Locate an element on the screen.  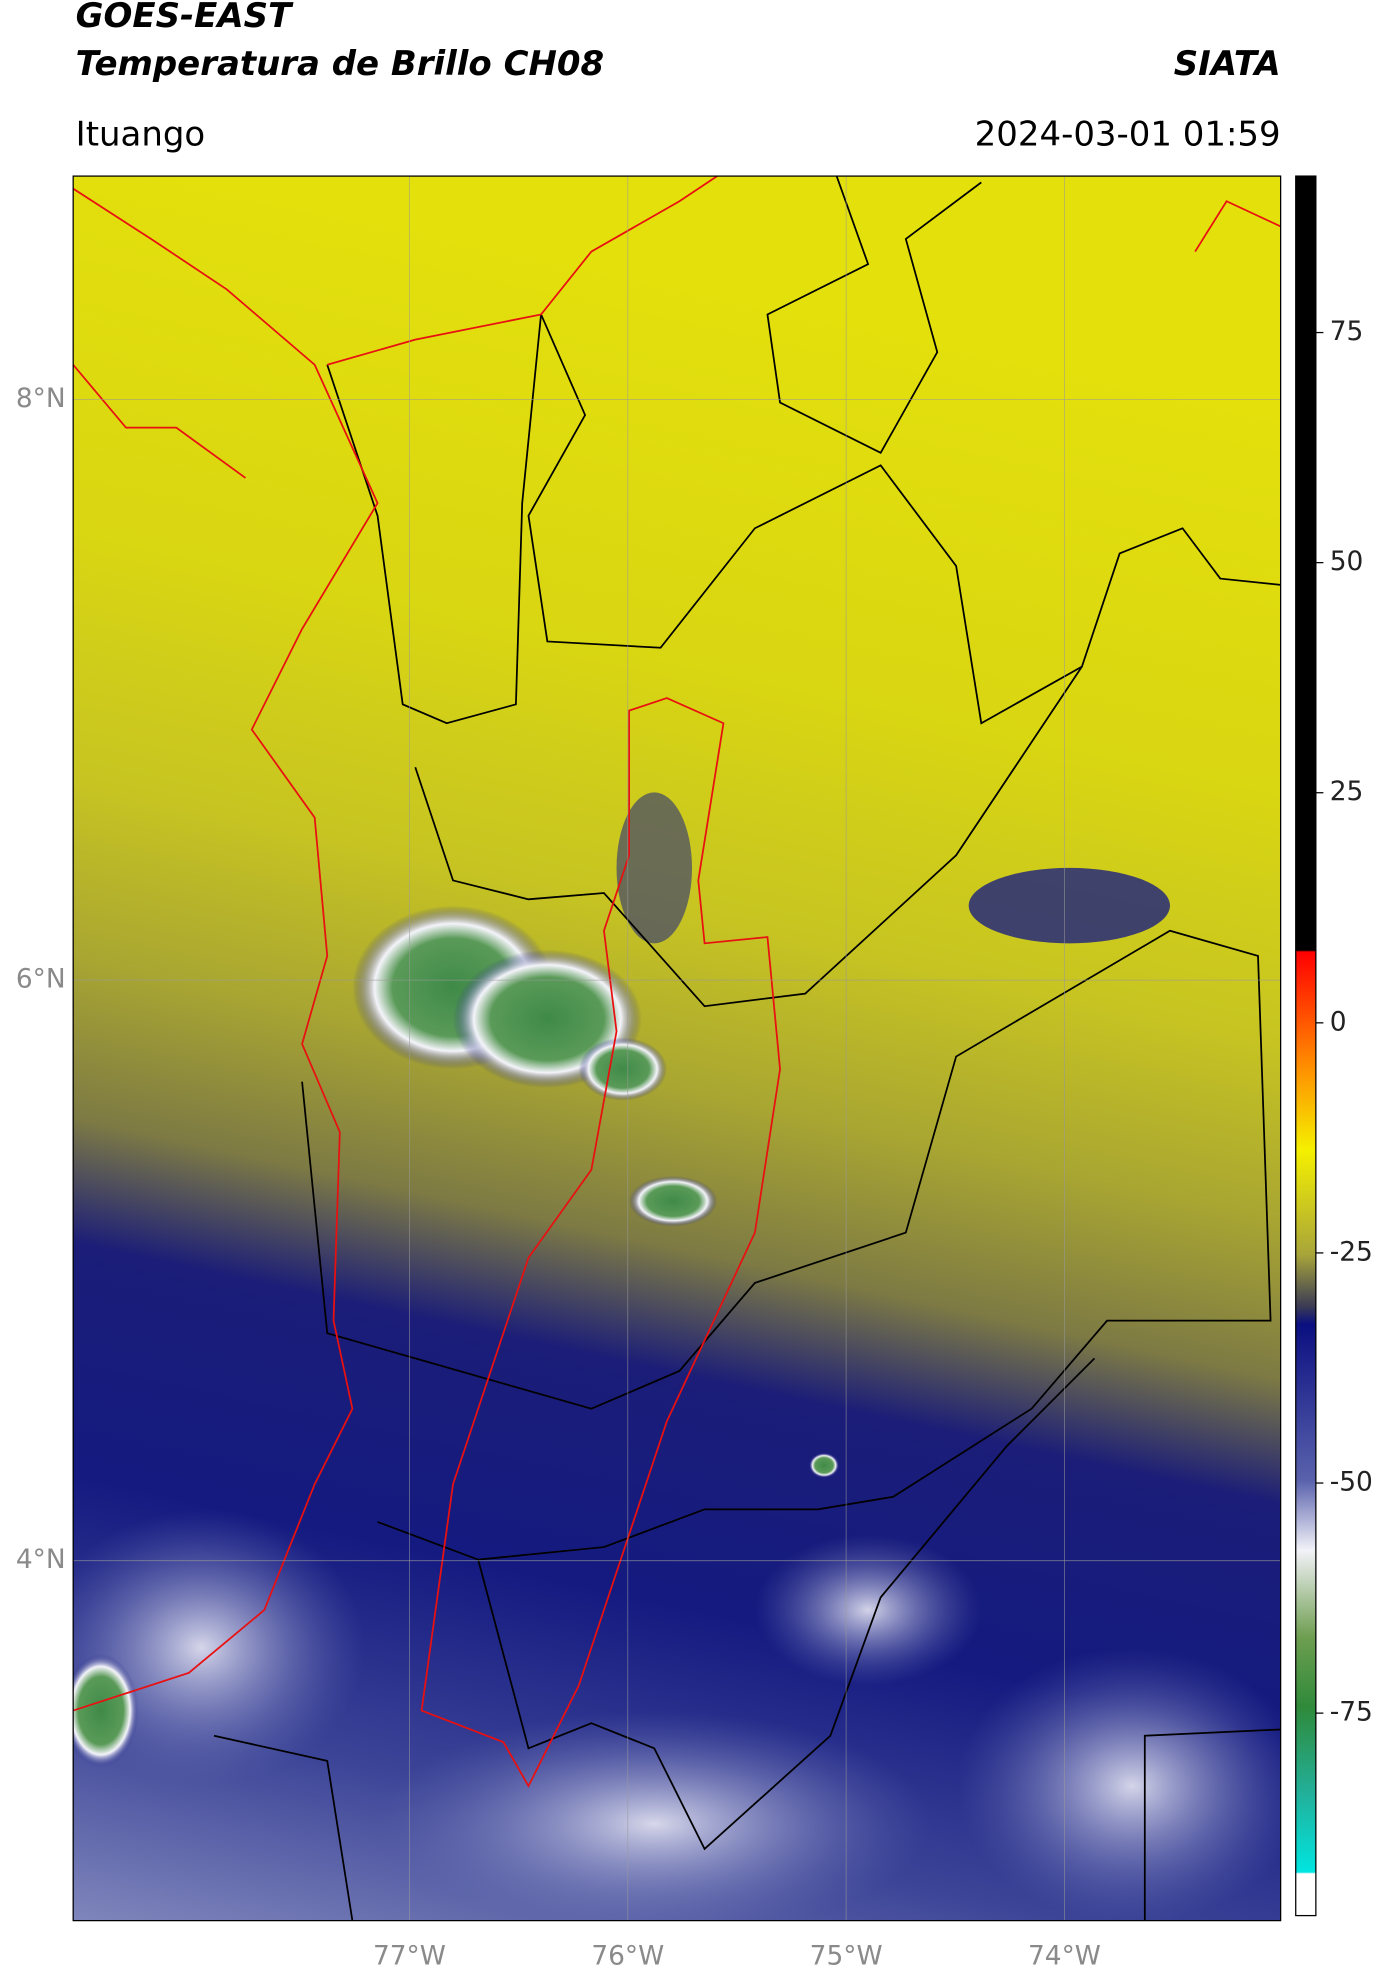
lat-label: 8°N is located at coordinates (41, 398).